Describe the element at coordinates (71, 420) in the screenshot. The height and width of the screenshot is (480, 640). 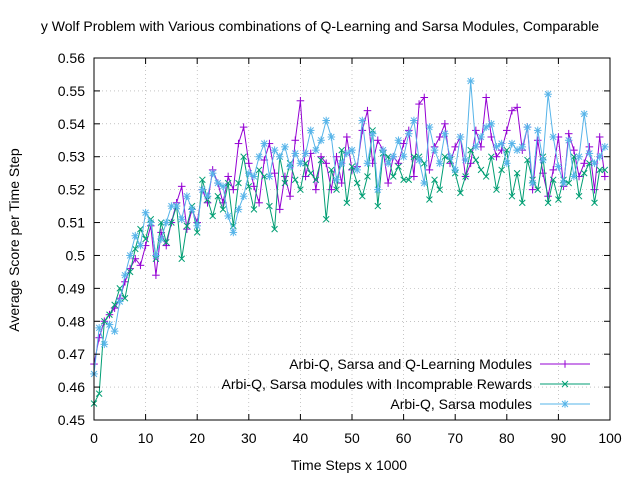
I see `y-tick-label: 0.45` at that location.